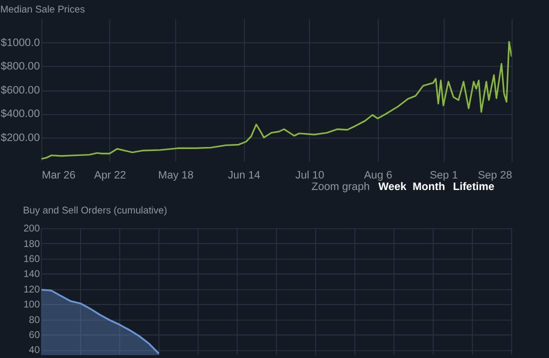 This screenshot has height=358, width=549. What do you see at coordinates (31, 244) in the screenshot?
I see `y-tick-label: 180` at bounding box center [31, 244].